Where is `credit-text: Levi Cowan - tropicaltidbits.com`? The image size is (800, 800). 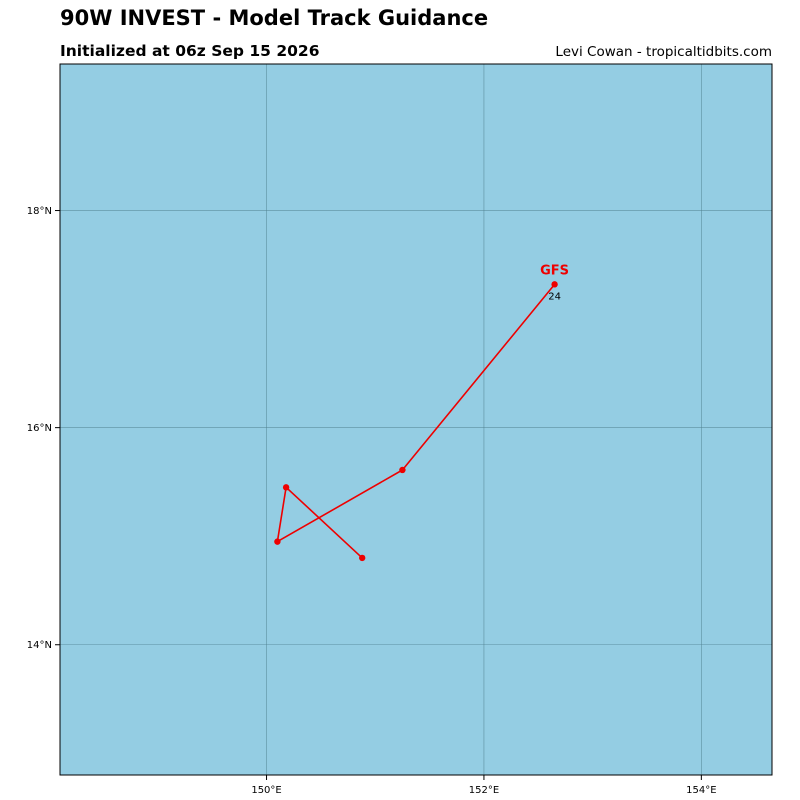
credit-text: Levi Cowan - tropicaltidbits.com is located at coordinates (663, 52).